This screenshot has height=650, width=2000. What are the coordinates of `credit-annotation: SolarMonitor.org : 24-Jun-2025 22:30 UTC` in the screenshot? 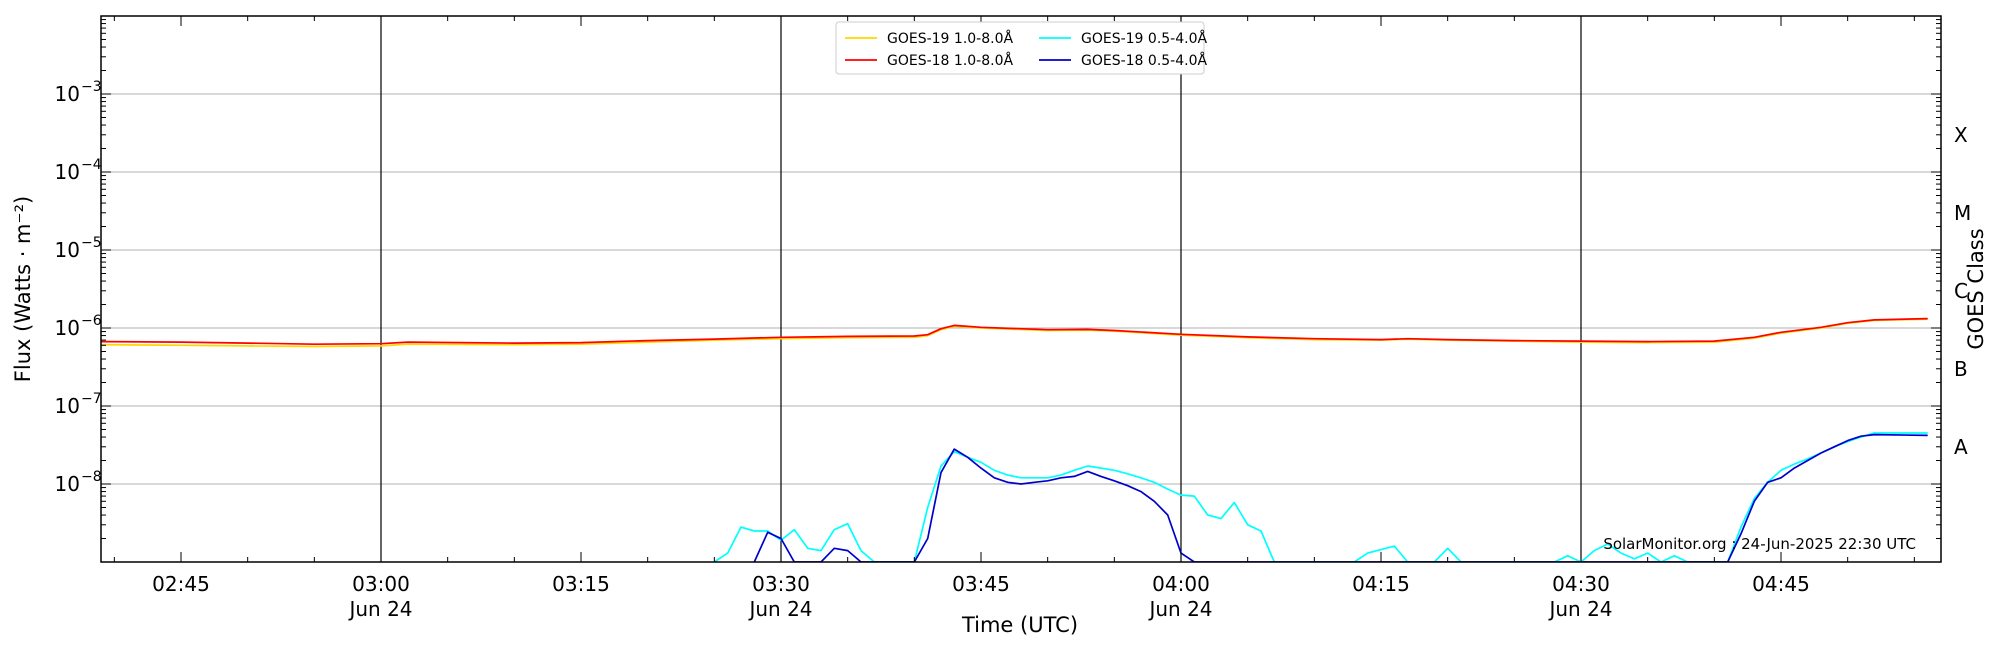 It's located at (1759, 544).